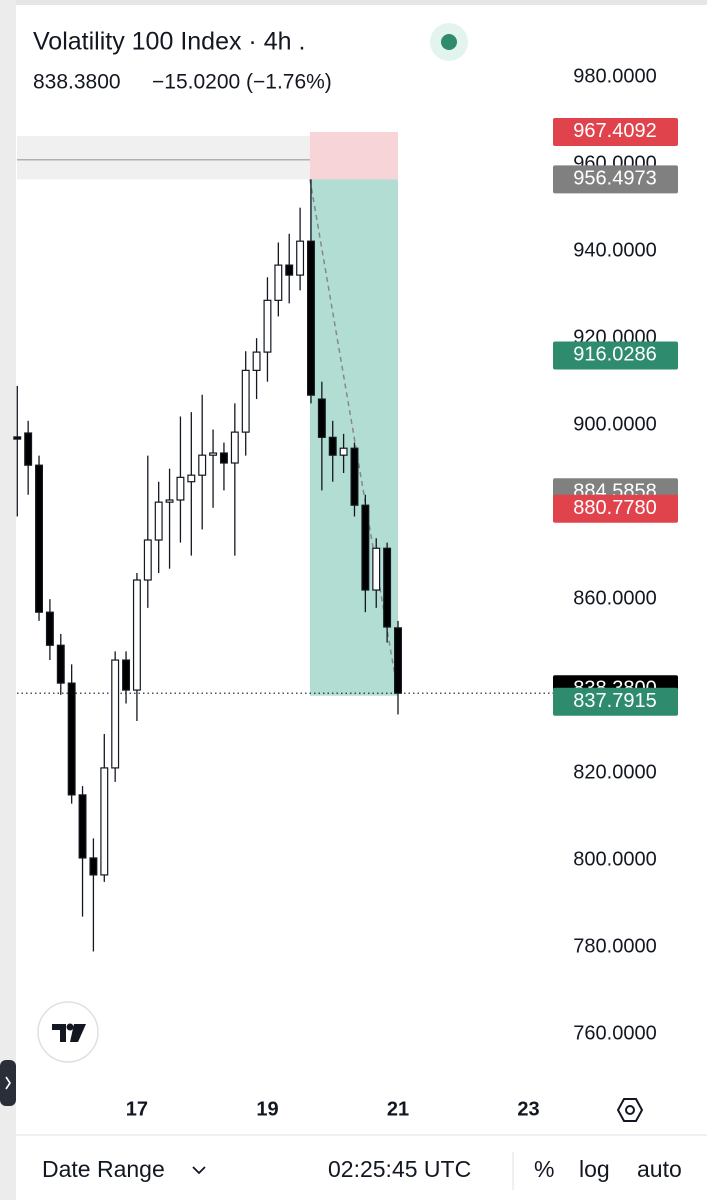 The width and height of the screenshot is (707, 1200). I want to click on x-tick-label: 23, so click(528, 1109).